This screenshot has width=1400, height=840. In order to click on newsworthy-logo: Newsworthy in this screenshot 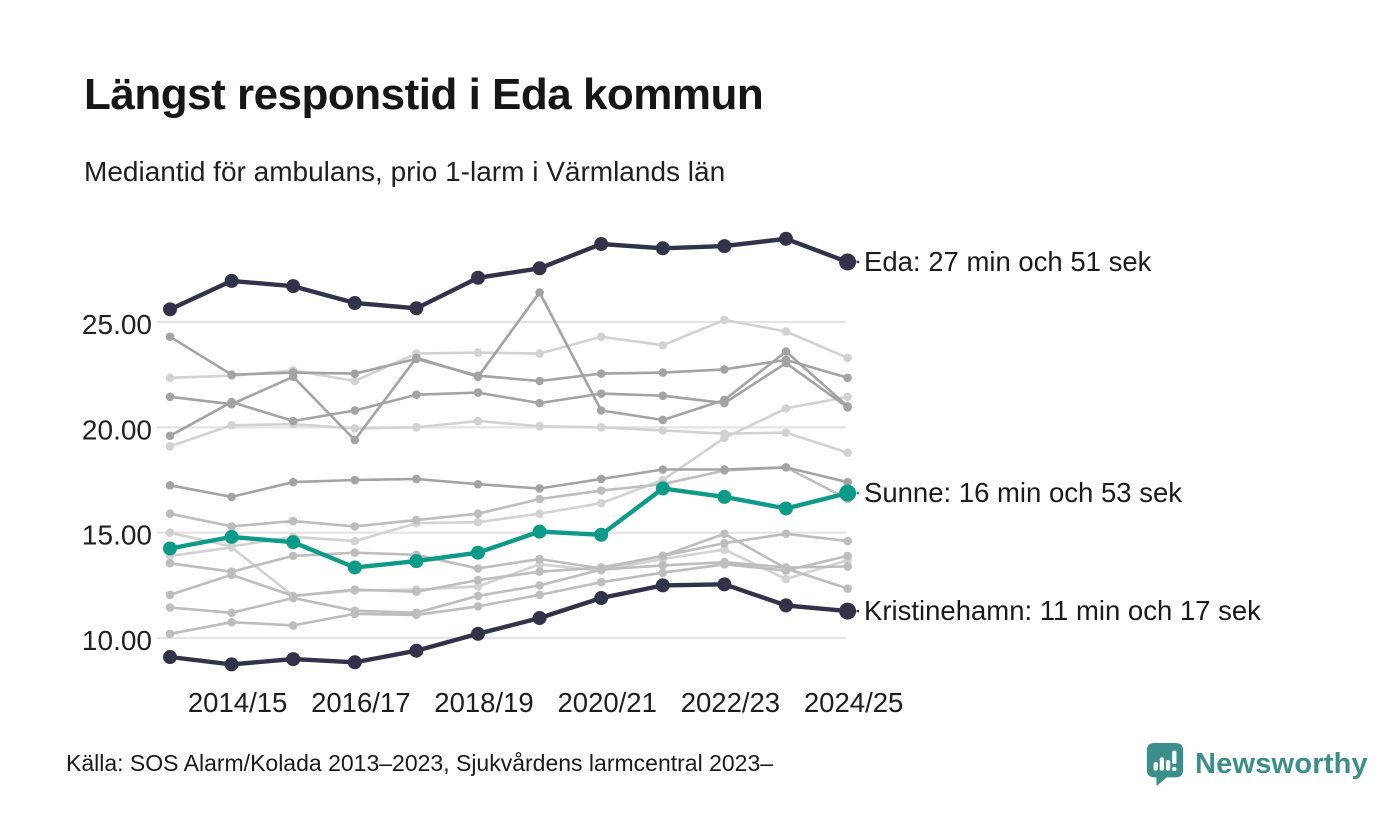, I will do `click(1256, 764)`.